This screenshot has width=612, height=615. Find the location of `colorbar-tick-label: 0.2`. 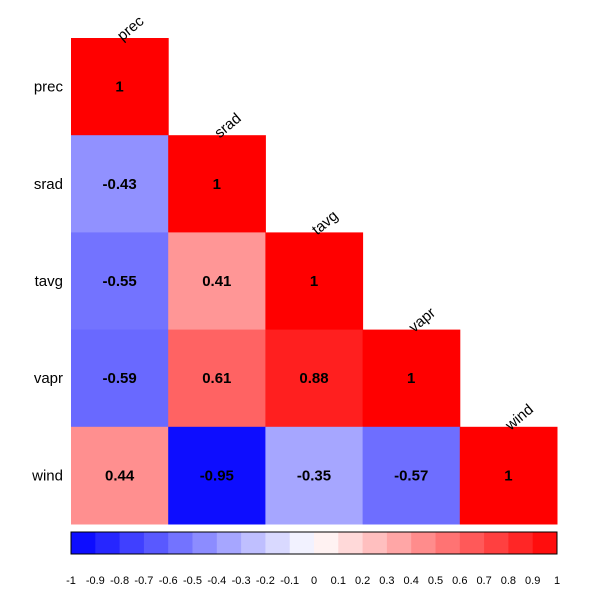

colorbar-tick-label: 0.2 is located at coordinates (362, 581).